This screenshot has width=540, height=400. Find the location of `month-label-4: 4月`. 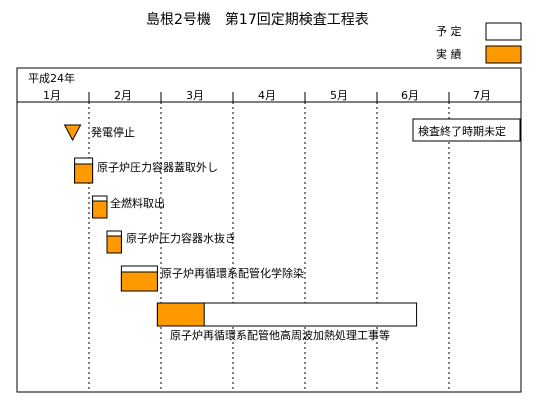

month-label-4: 4月 is located at coordinates (267, 95).